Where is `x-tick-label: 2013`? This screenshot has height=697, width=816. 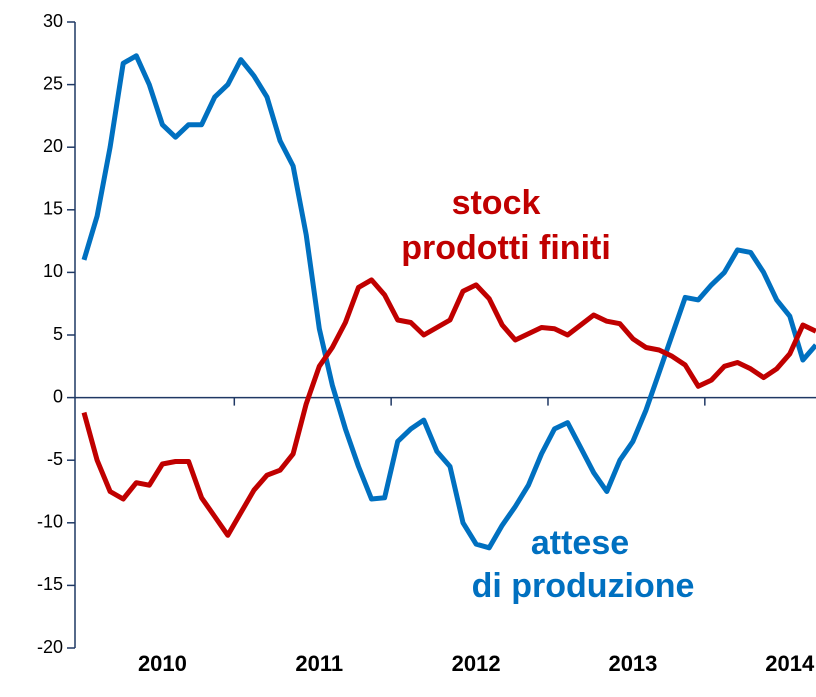 x-tick-label: 2013 is located at coordinates (632, 663).